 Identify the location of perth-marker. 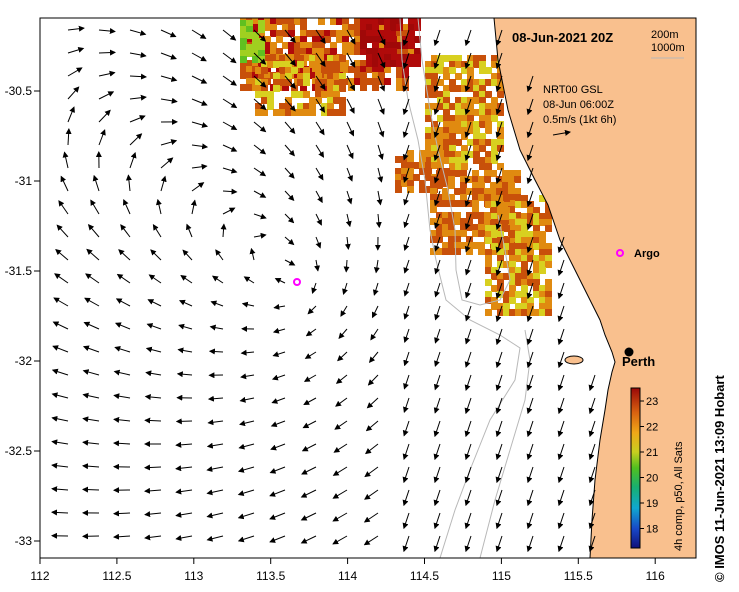
(629, 352).